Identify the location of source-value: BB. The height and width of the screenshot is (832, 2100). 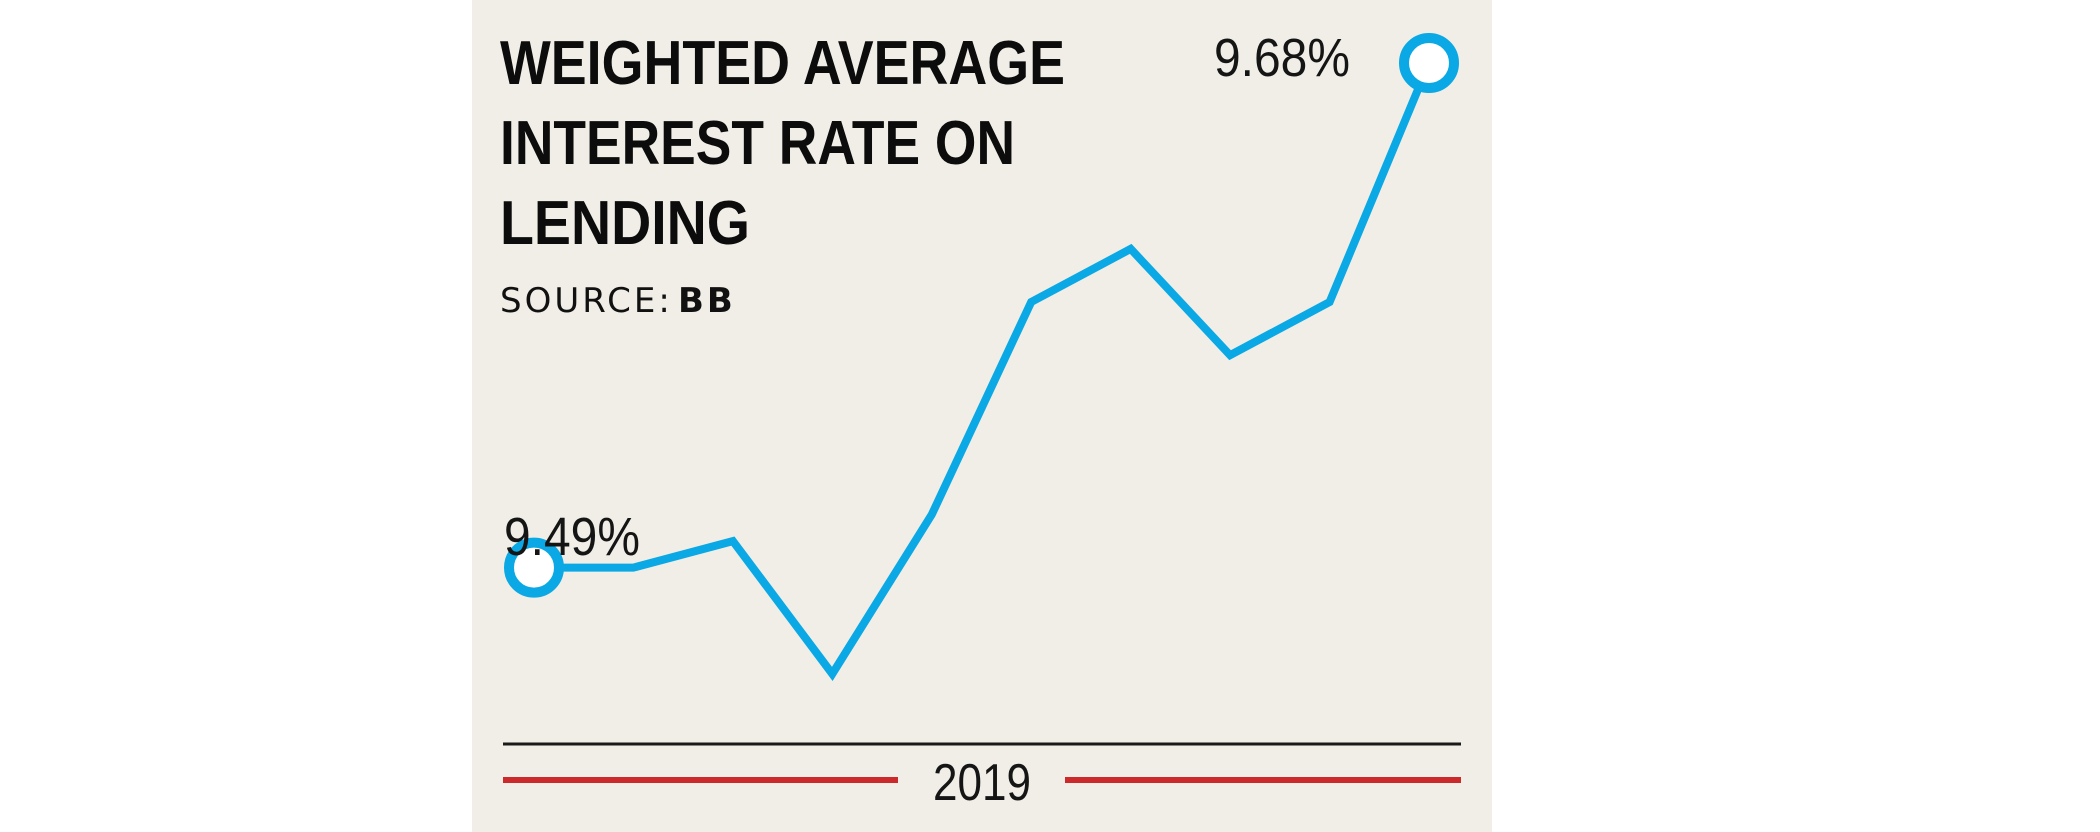
(707, 301).